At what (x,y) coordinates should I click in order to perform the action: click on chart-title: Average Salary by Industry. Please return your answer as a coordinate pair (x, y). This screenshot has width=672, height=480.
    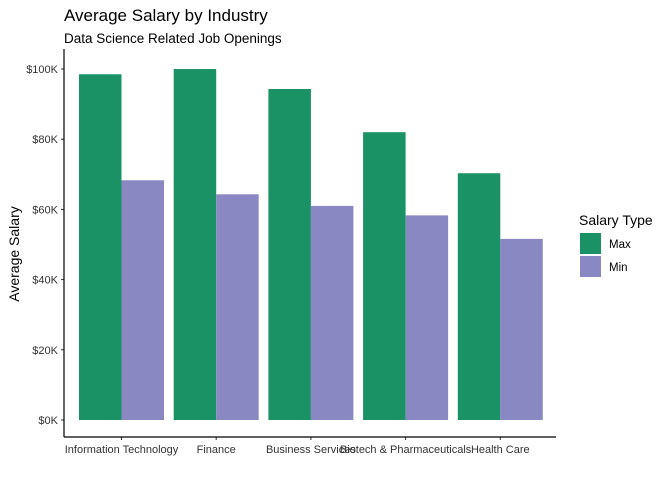
    Looking at the image, I should click on (166, 15).